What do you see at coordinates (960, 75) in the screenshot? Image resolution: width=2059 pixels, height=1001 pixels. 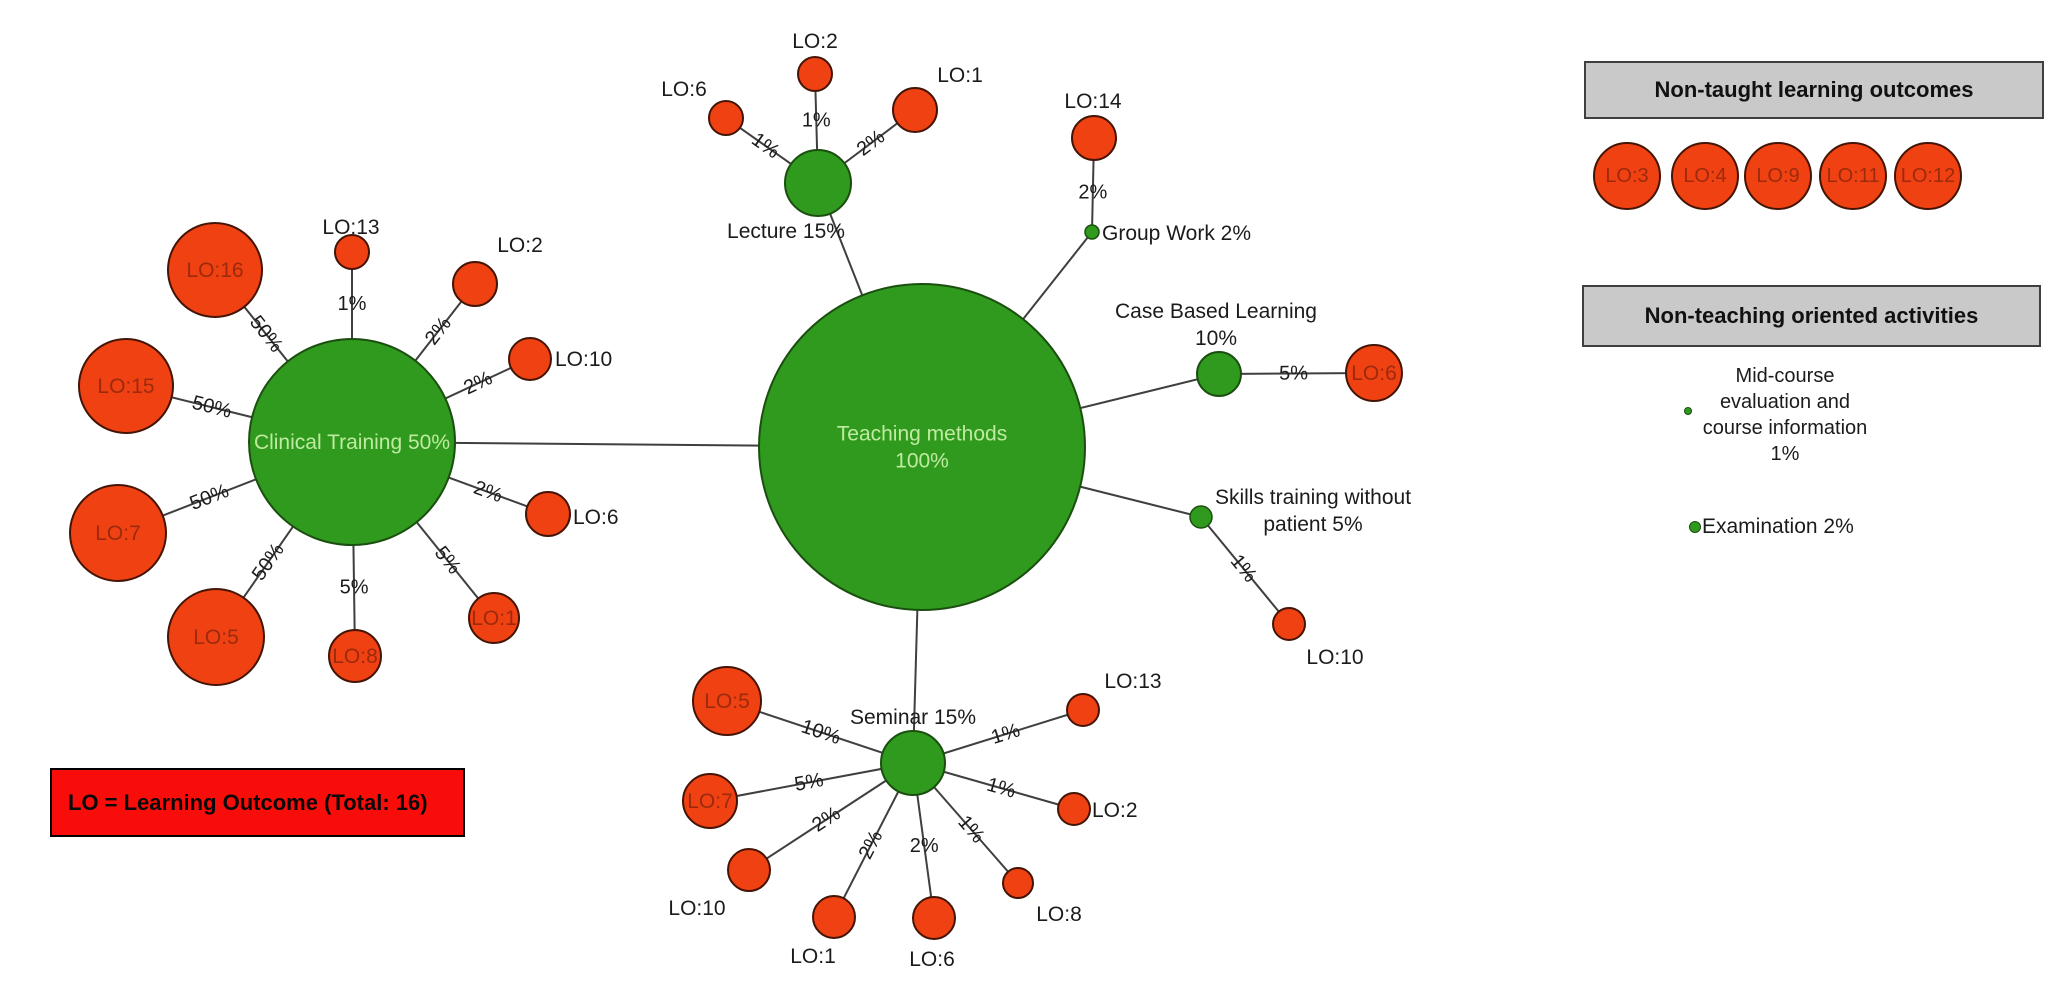 I see `node-label-lo1l: LO:1` at bounding box center [960, 75].